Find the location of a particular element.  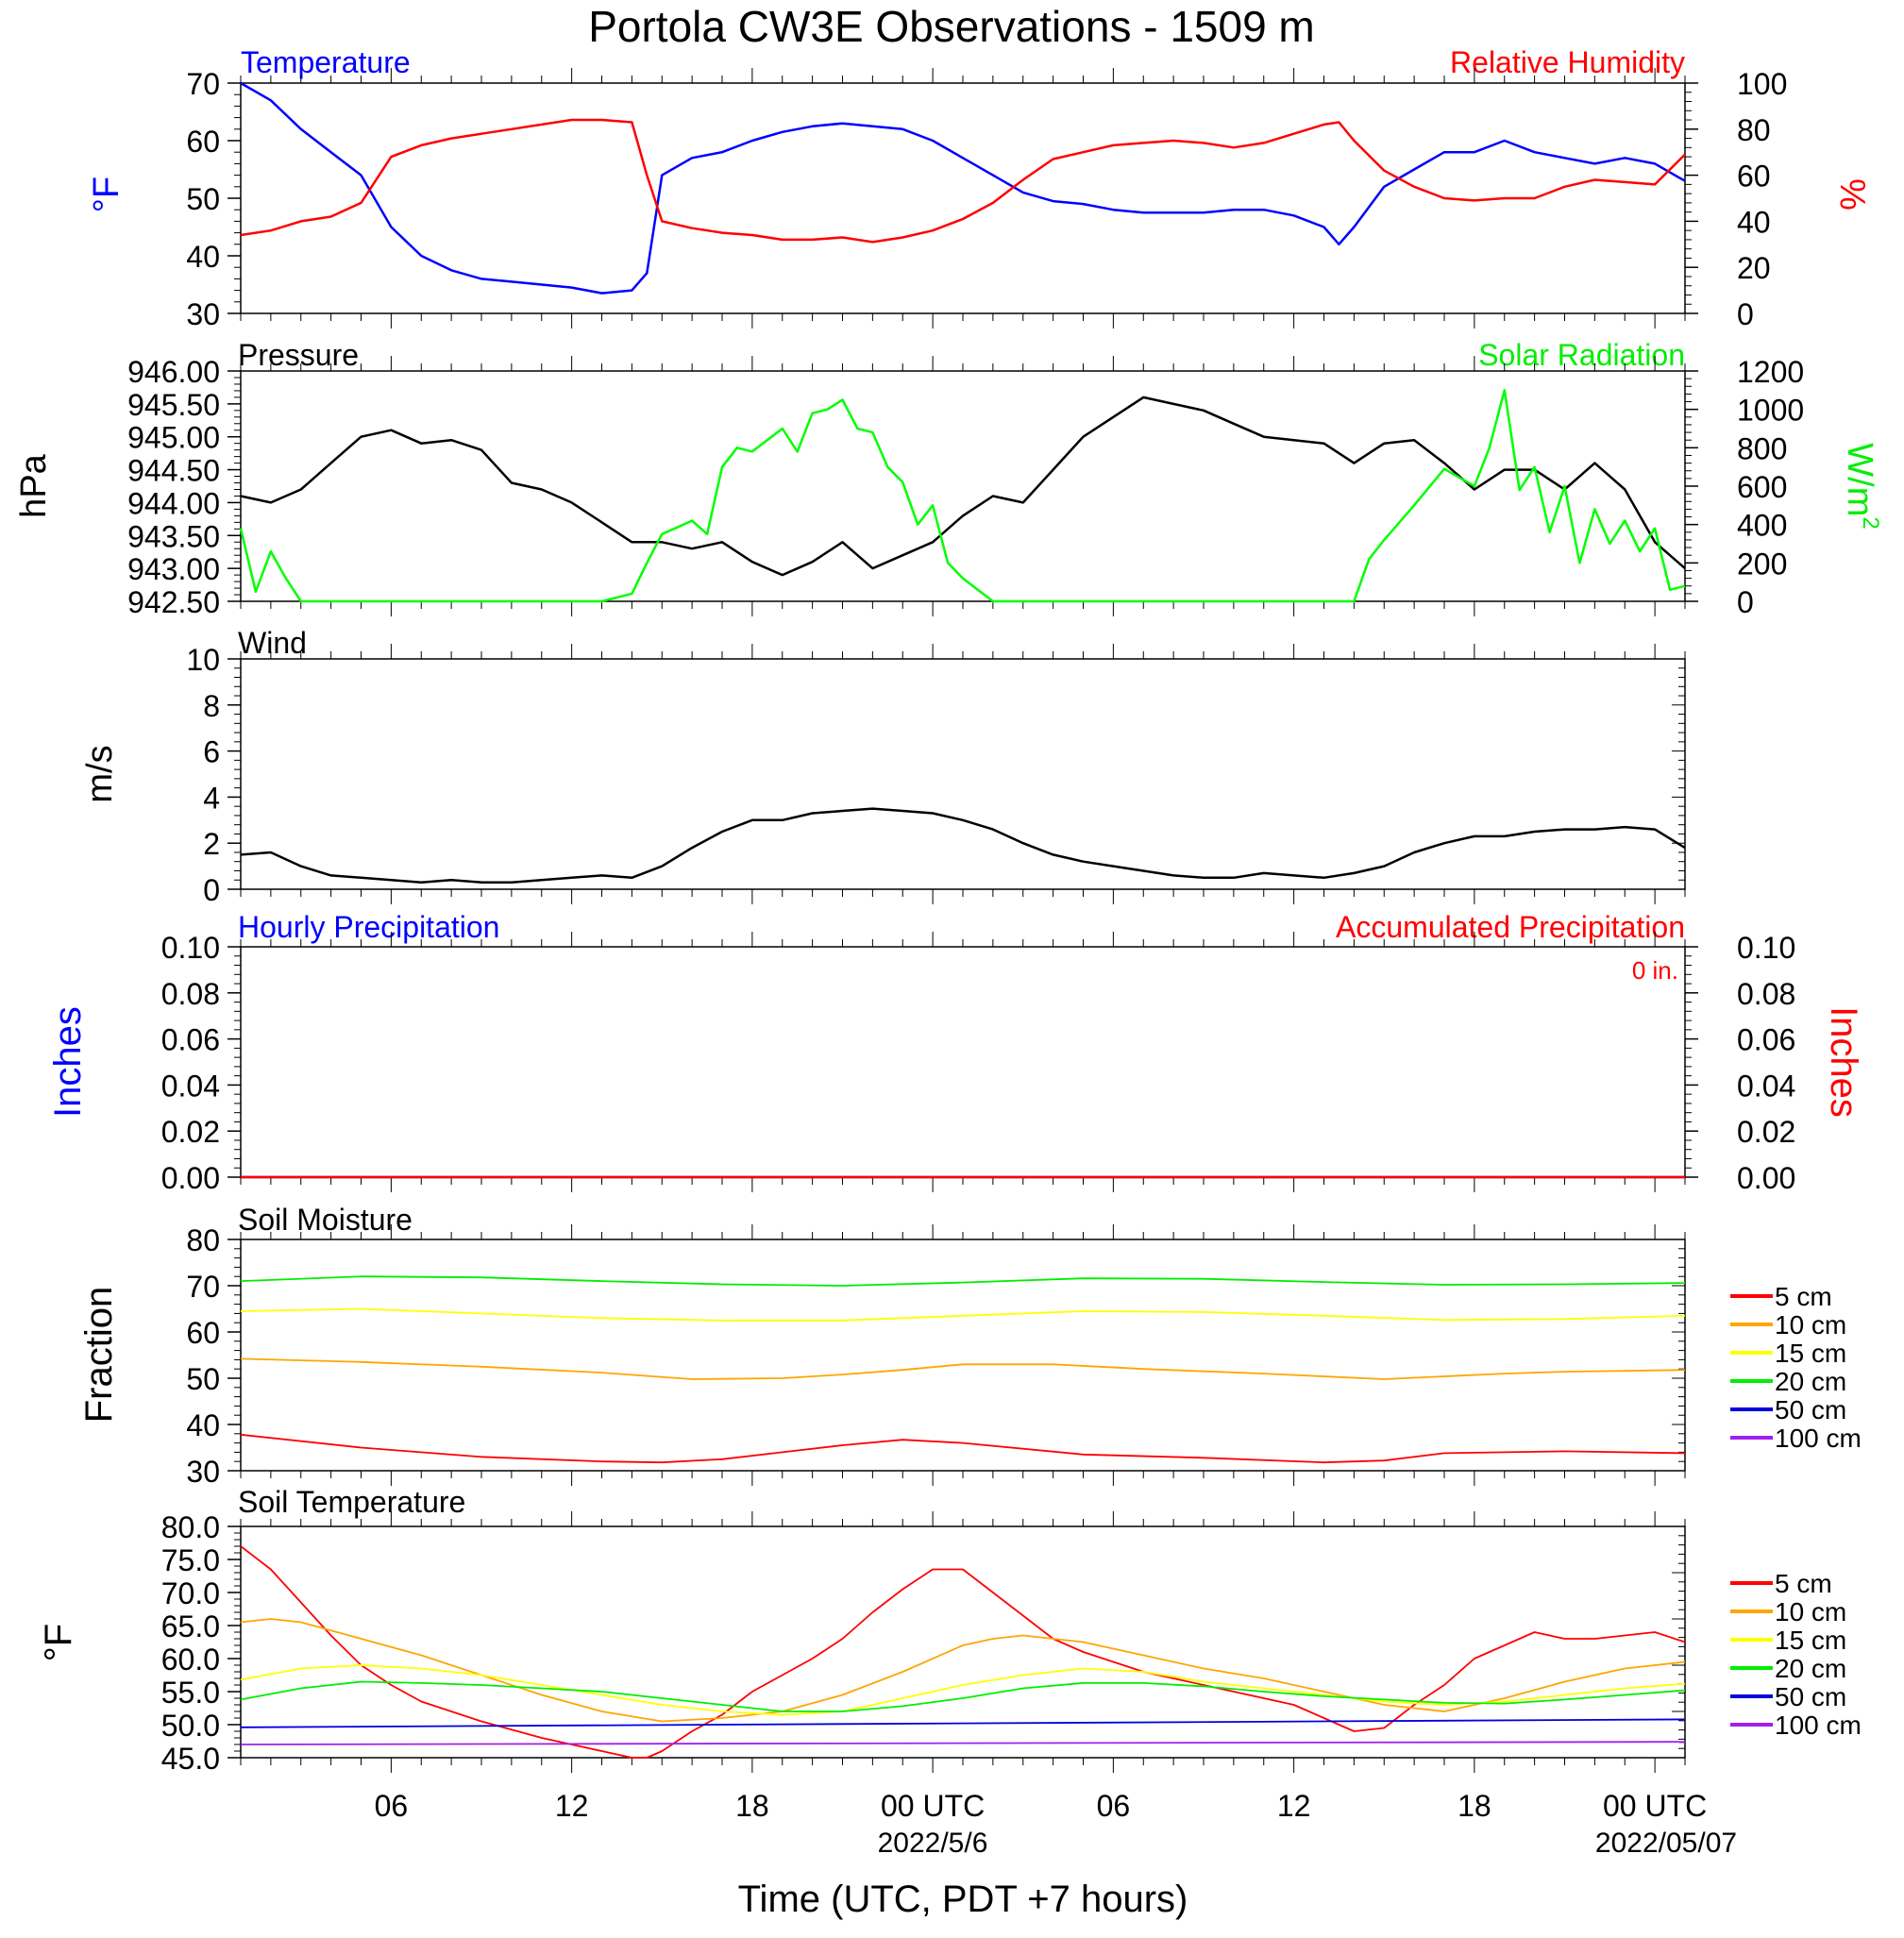

right-tick-label: 0.02 is located at coordinates (1766, 1132).